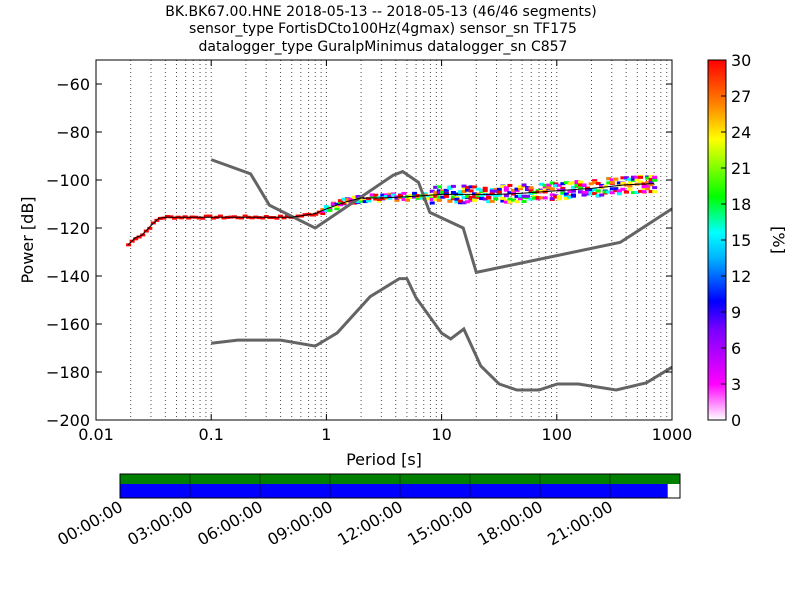  Describe the element at coordinates (68, 420) in the screenshot. I see `y-tick-label: −200` at that location.